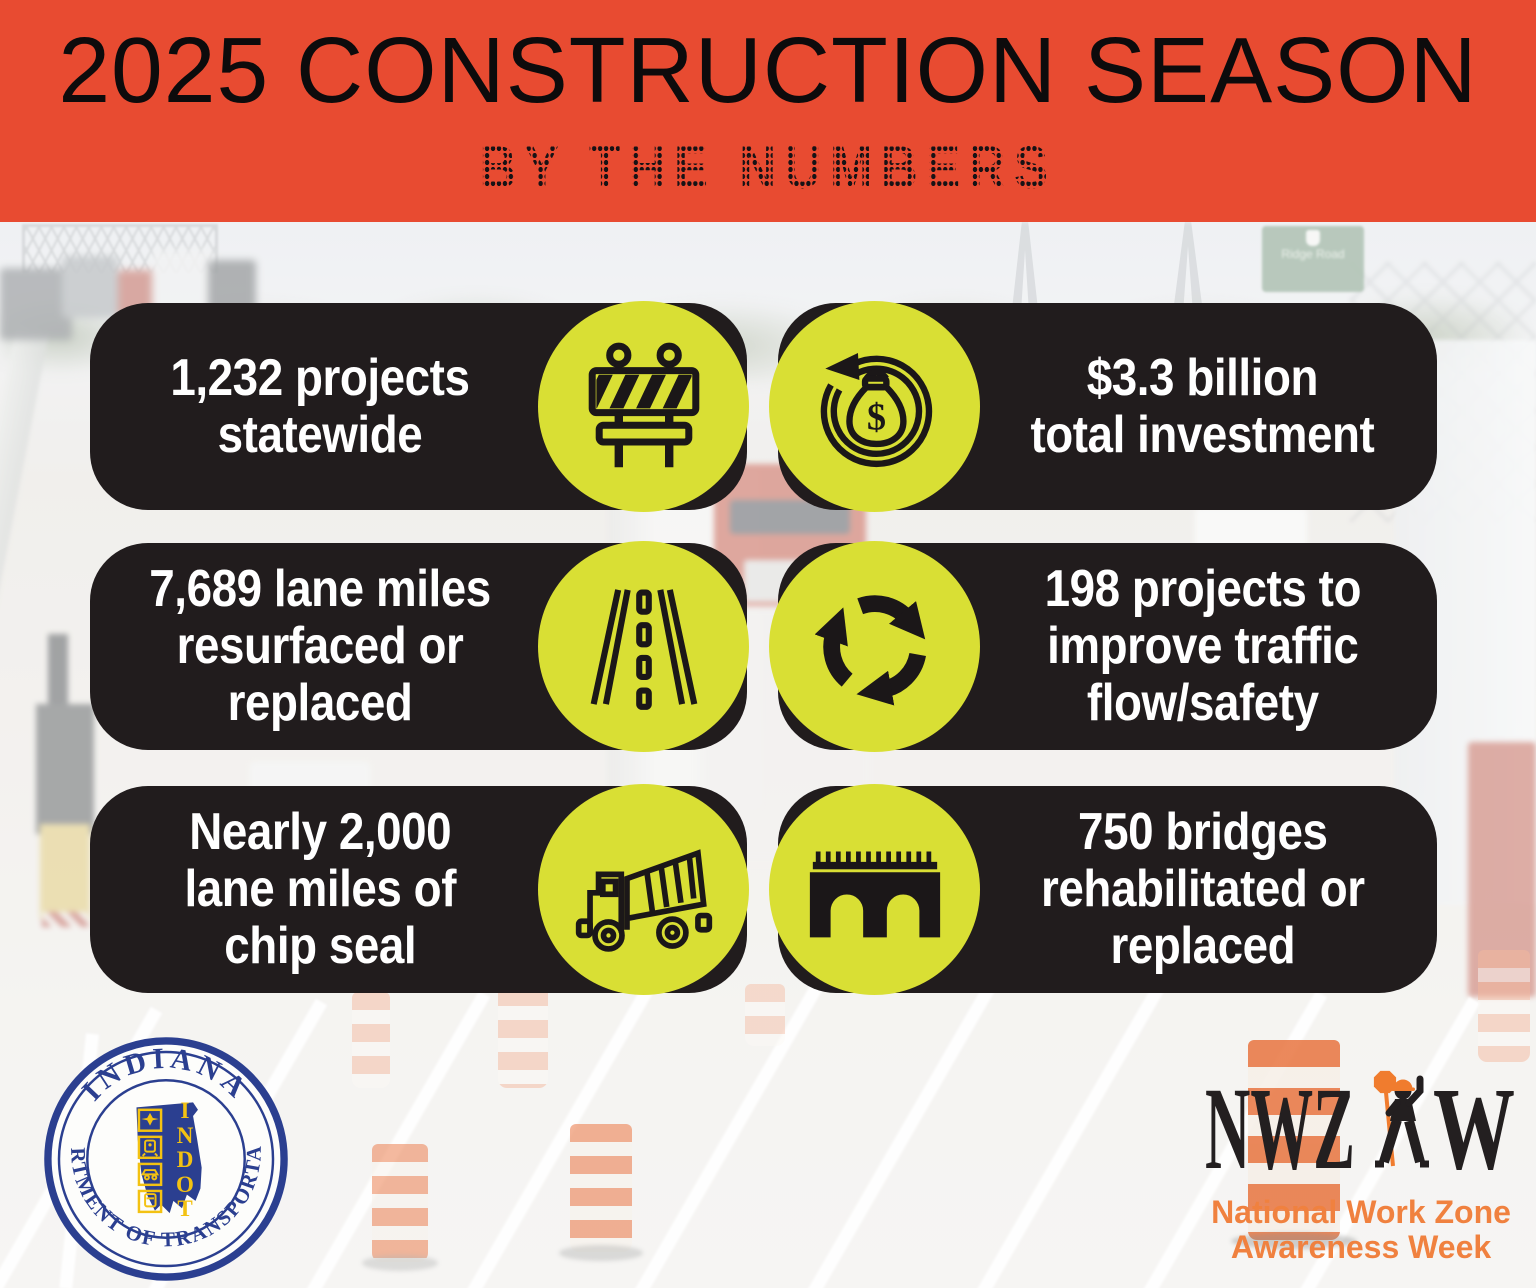 The image size is (1536, 1288). Describe the element at coordinates (1202, 406) in the screenshot. I see `stat-label: $3.3 billion total investment` at that location.